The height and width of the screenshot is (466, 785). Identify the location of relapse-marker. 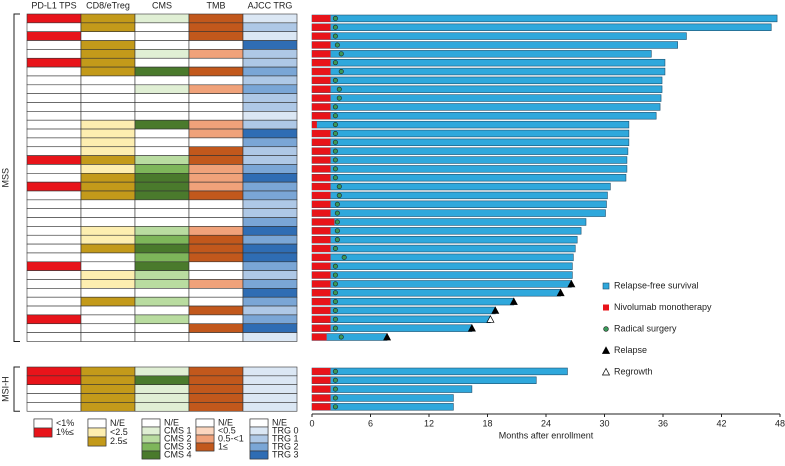
(495, 310).